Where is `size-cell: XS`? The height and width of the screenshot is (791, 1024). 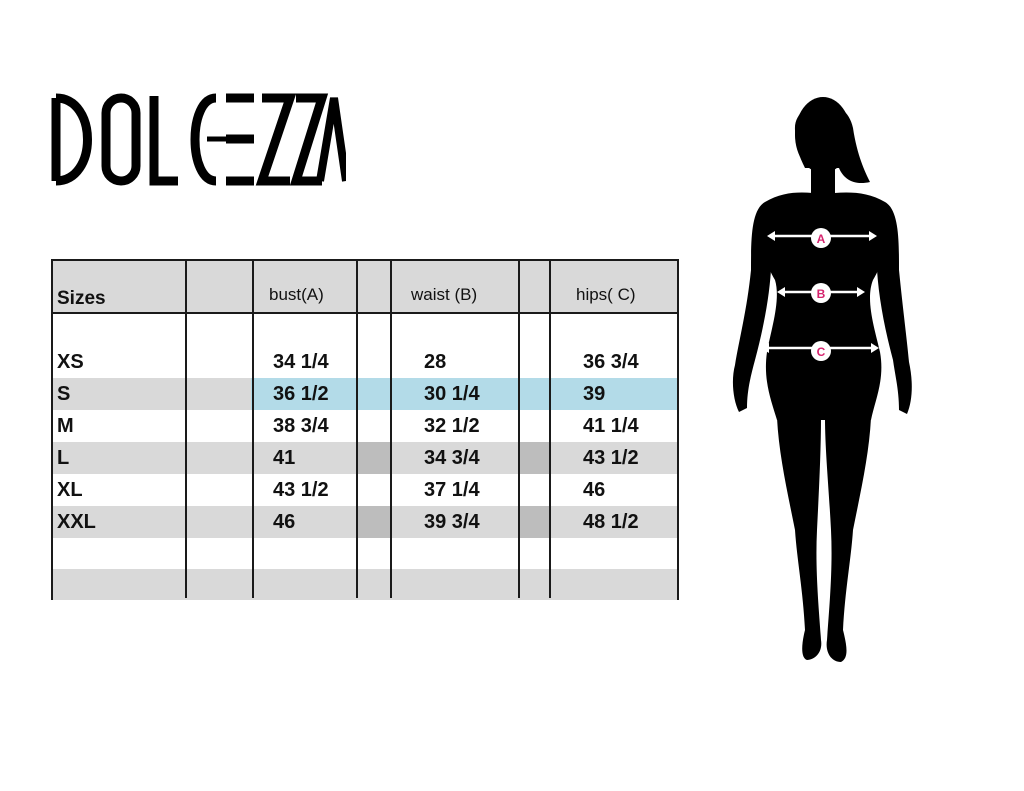 size-cell: XS is located at coordinates (70, 362).